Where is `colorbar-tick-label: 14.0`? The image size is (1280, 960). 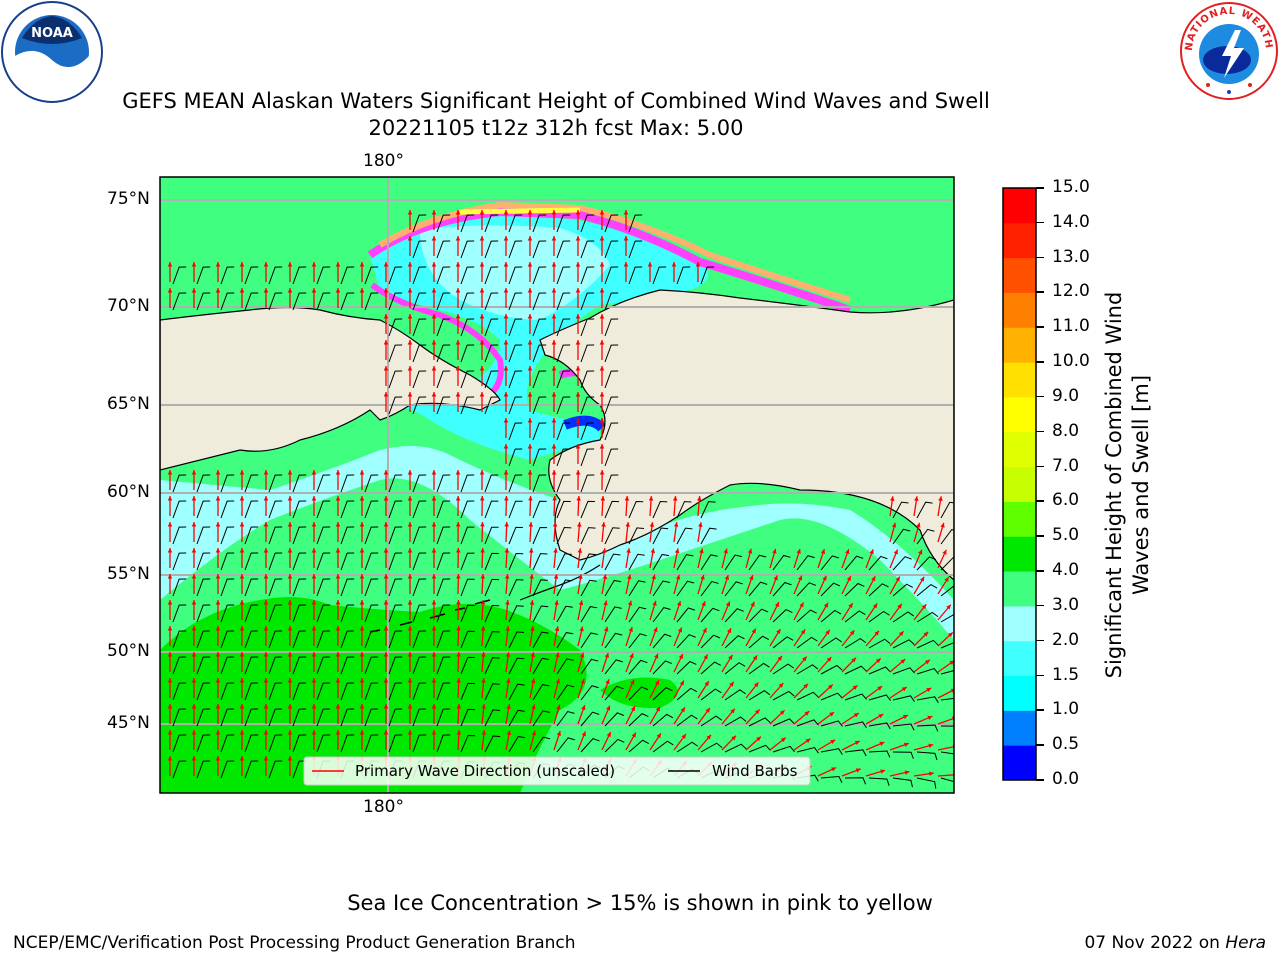 colorbar-tick-label: 14.0 is located at coordinates (1071, 221).